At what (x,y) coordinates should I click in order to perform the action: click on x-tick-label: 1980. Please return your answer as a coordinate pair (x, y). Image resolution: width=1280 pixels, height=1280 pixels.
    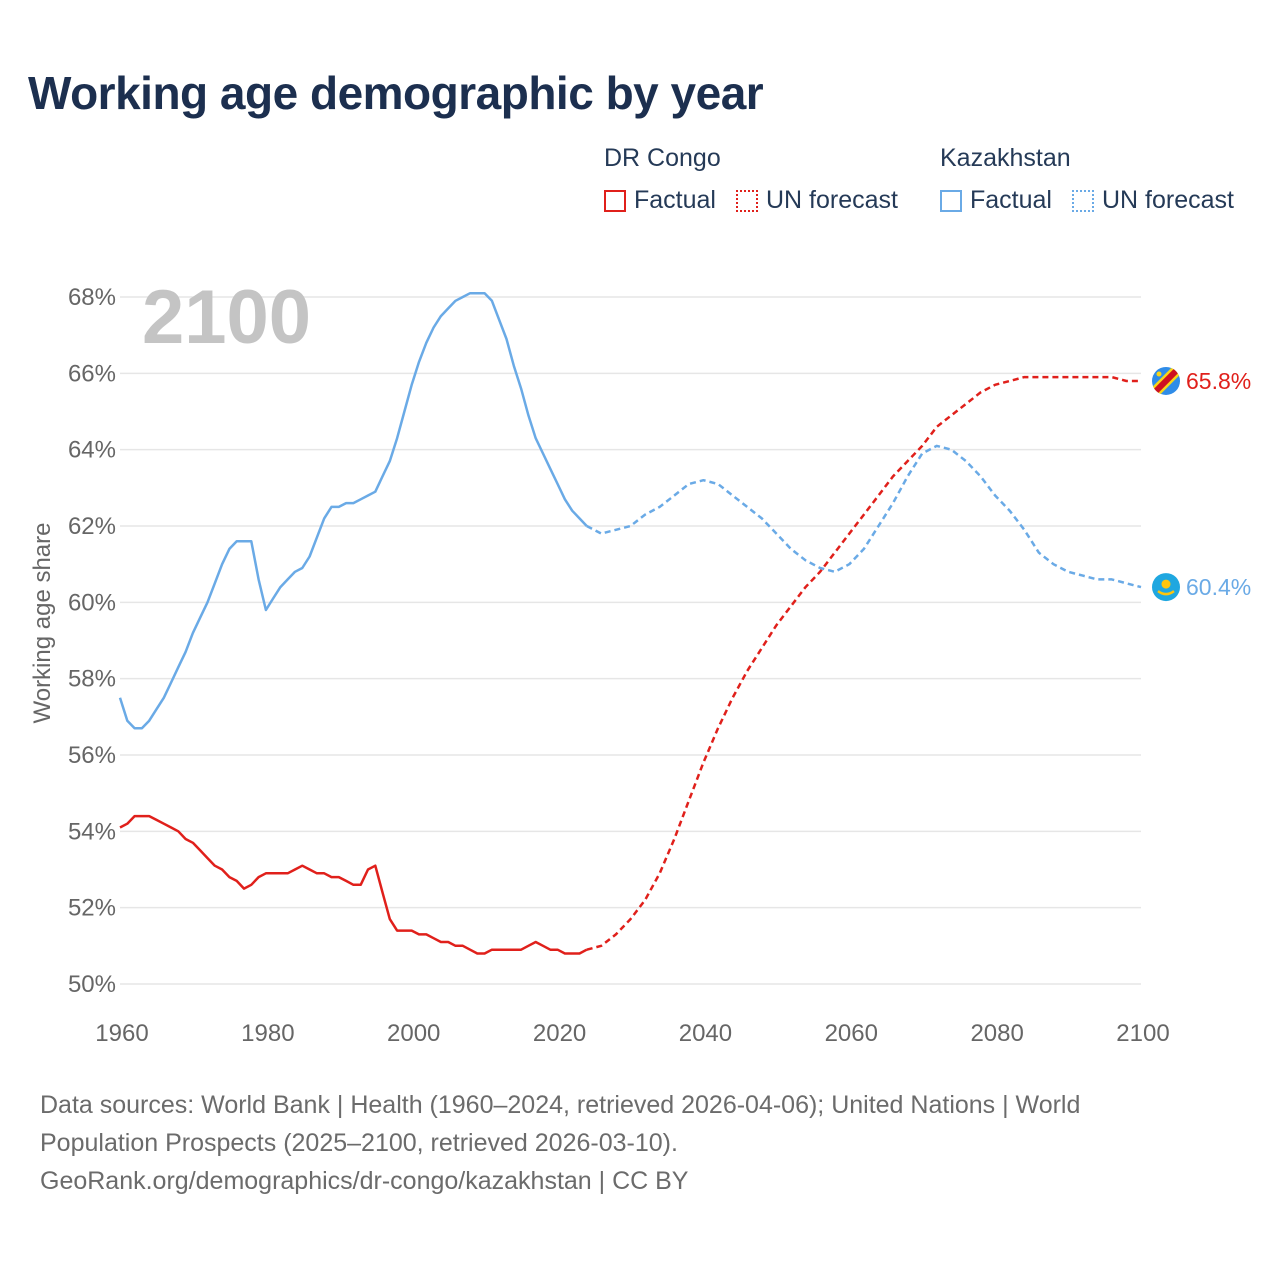
    Looking at the image, I should click on (267, 1033).